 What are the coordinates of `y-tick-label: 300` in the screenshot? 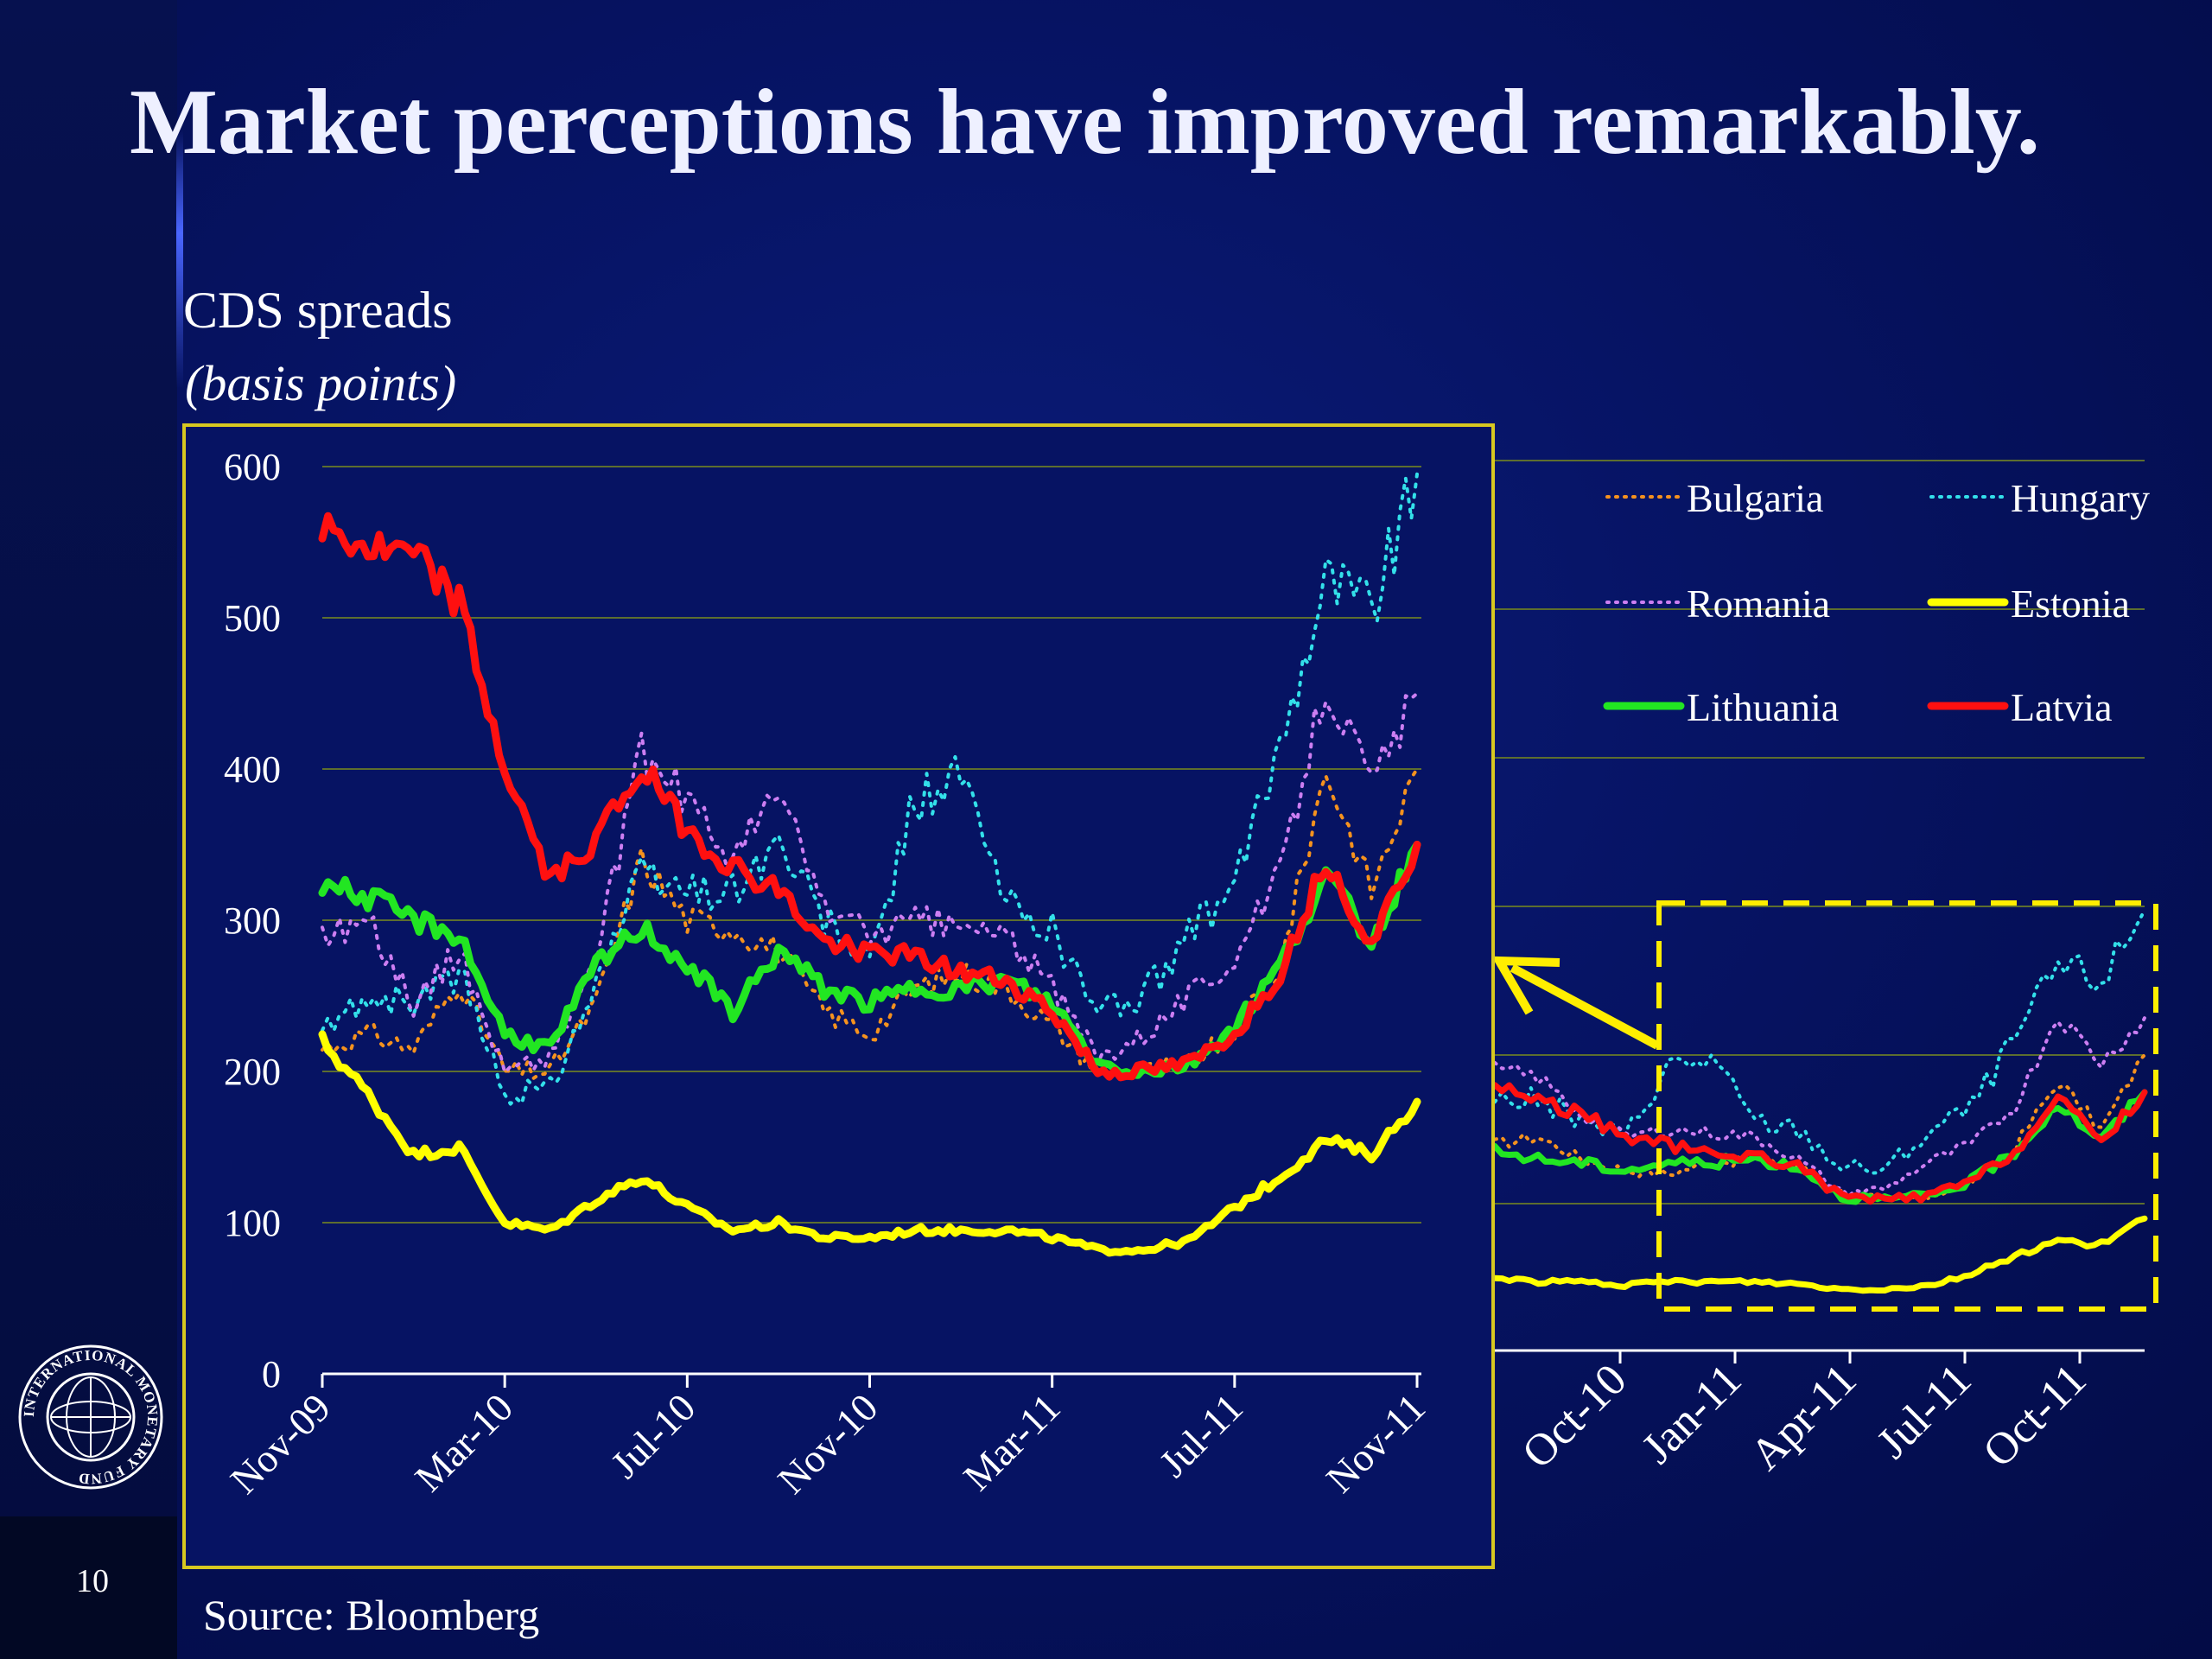 It's located at (252, 920).